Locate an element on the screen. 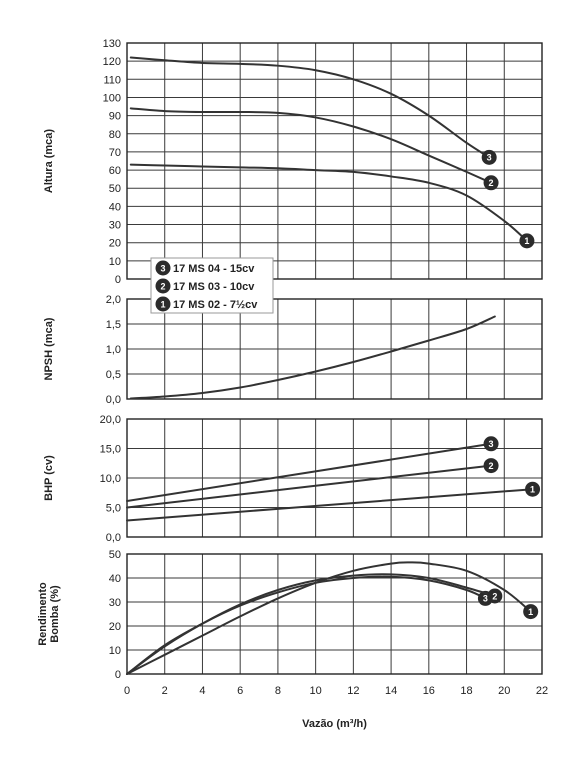 This screenshot has width=578, height=759. x-tick-label: 22 is located at coordinates (542, 691).